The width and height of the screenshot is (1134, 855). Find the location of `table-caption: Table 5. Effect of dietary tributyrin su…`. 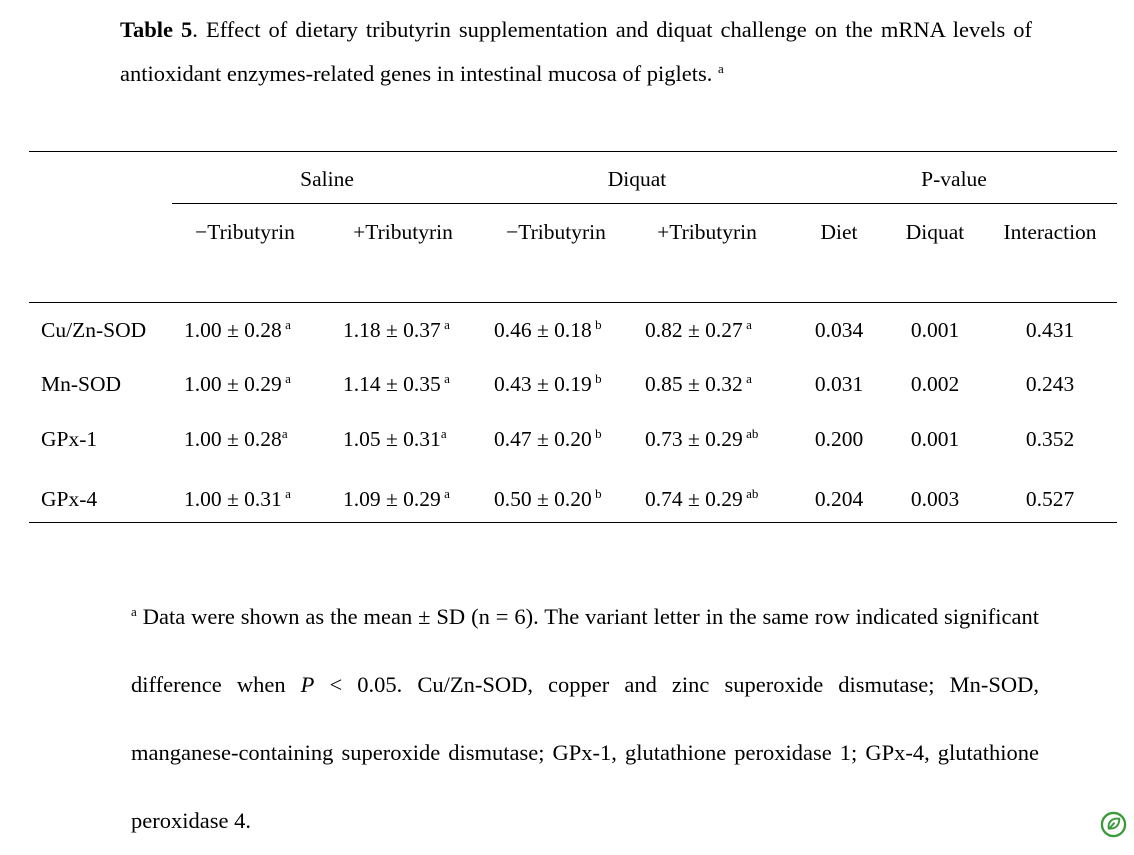

table-caption: Table 5. Effect of dietary tributyrin su… is located at coordinates (576, 52).